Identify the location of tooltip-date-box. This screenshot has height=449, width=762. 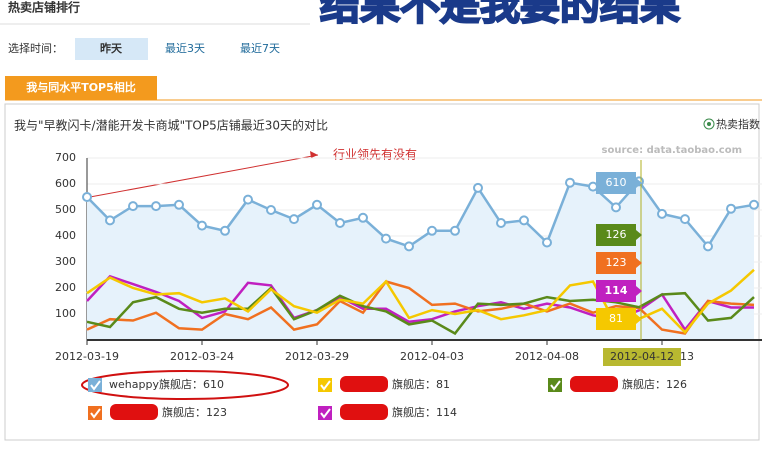
(642, 357).